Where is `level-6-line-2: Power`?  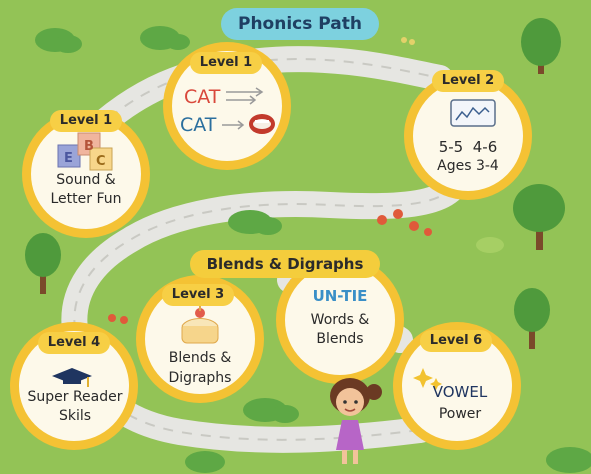 level-6-line-2: Power is located at coordinates (460, 414).